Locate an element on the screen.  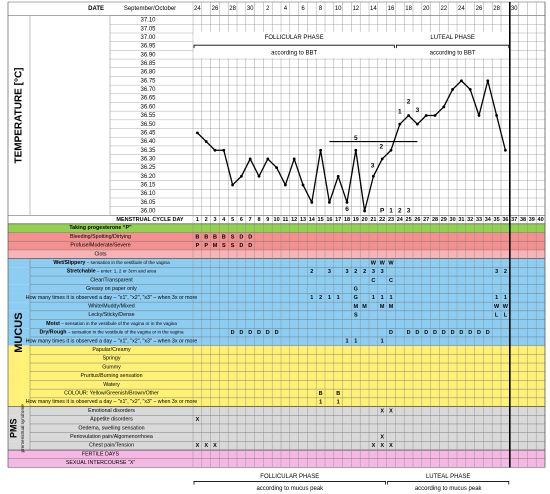
date: 18 is located at coordinates (408, 9).